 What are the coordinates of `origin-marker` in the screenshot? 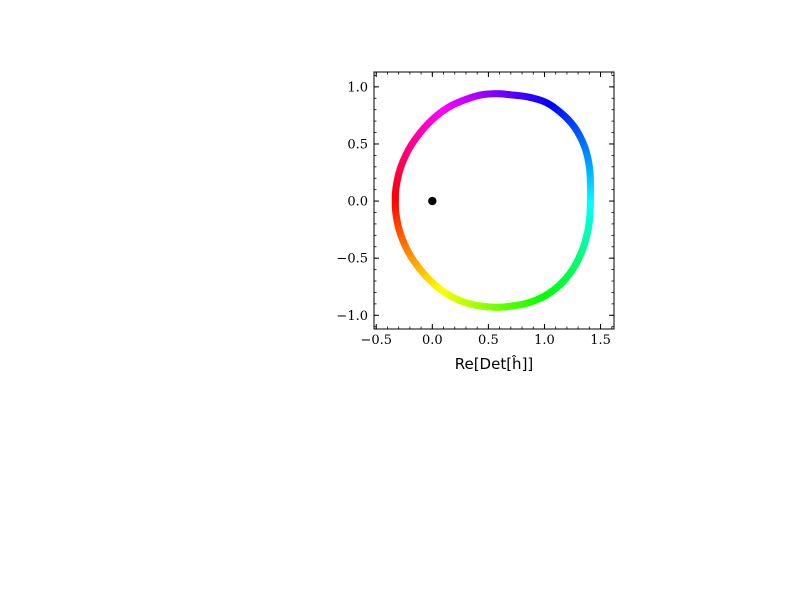 It's located at (432, 201).